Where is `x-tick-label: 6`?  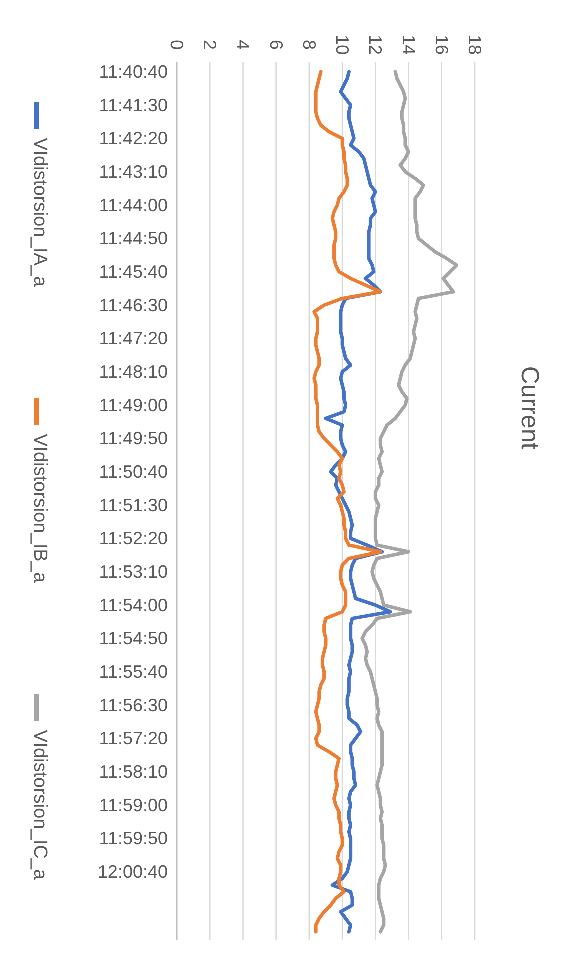 x-tick-label: 6 is located at coordinates (276, 45).